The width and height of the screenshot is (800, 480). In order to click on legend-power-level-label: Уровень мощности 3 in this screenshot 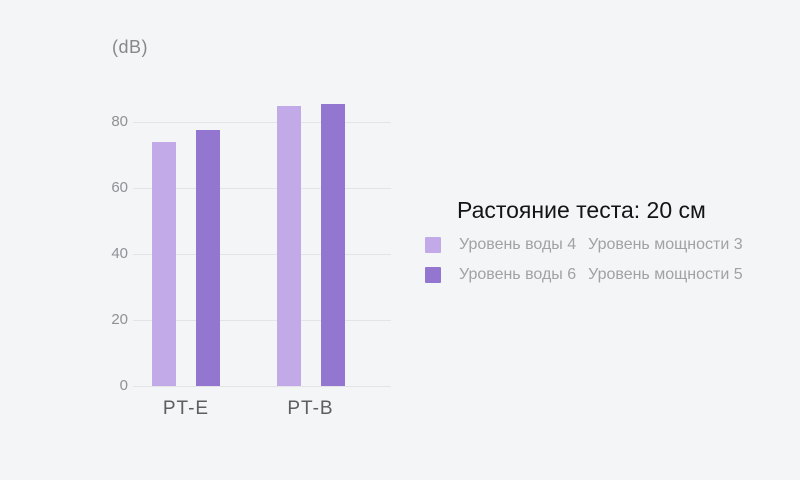, I will do `click(665, 244)`.